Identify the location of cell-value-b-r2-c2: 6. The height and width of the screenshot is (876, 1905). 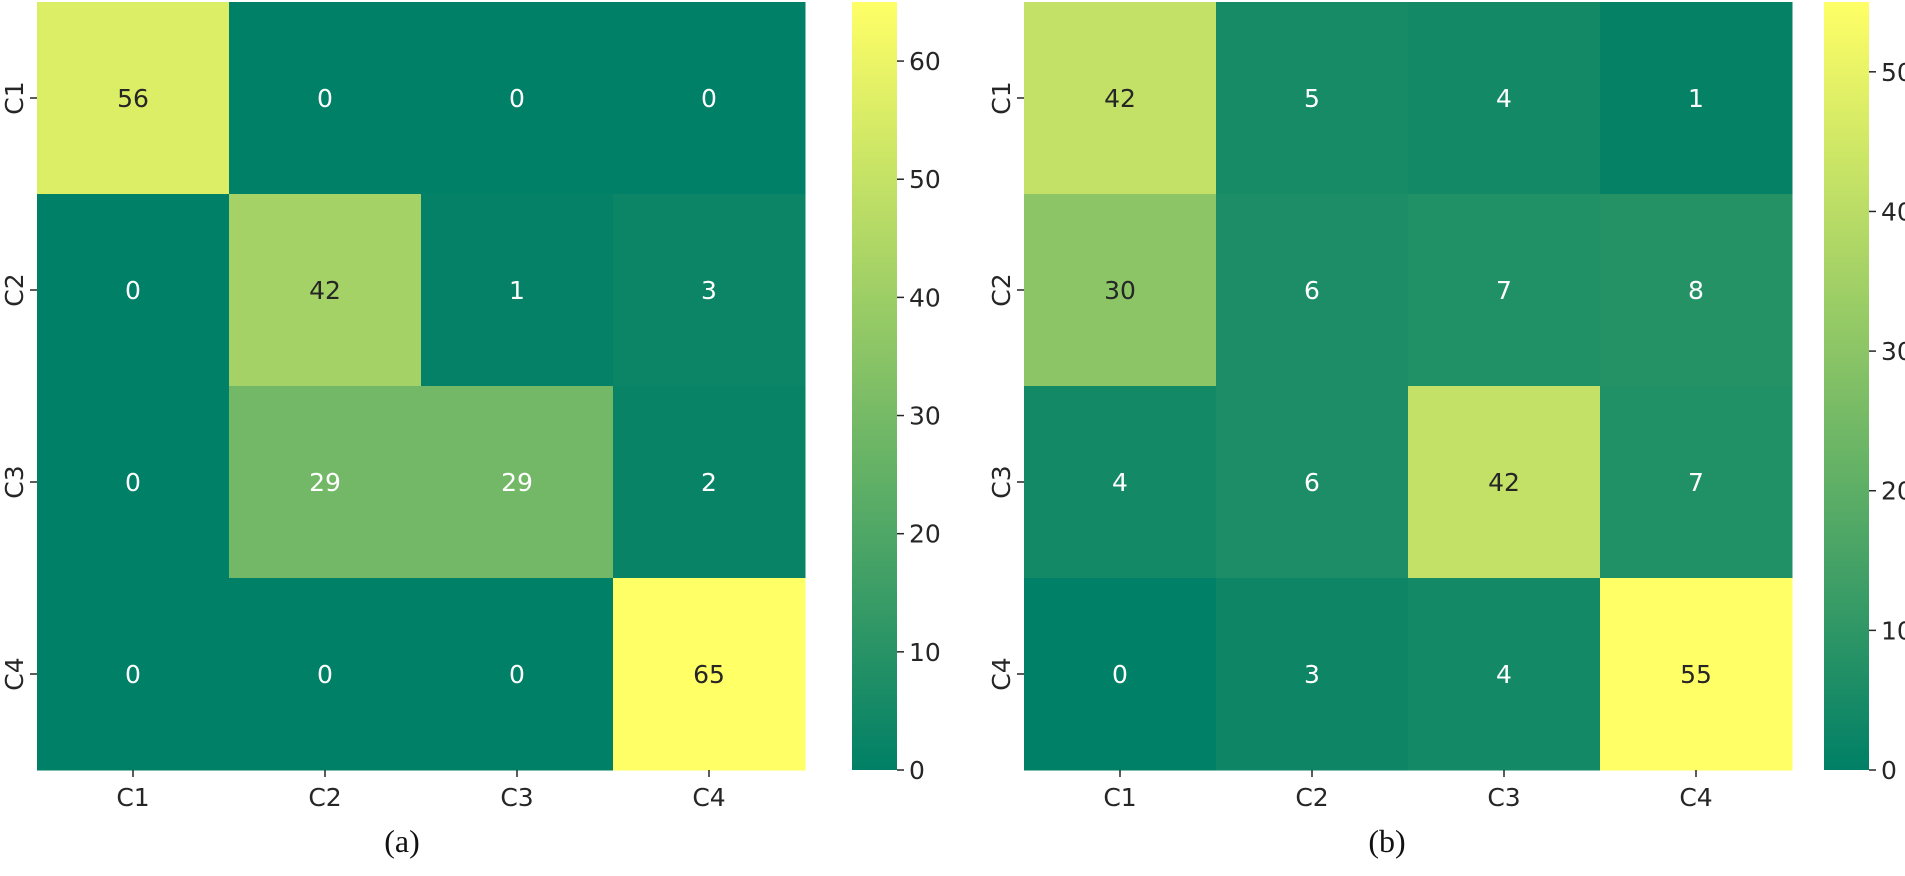
(1312, 290).